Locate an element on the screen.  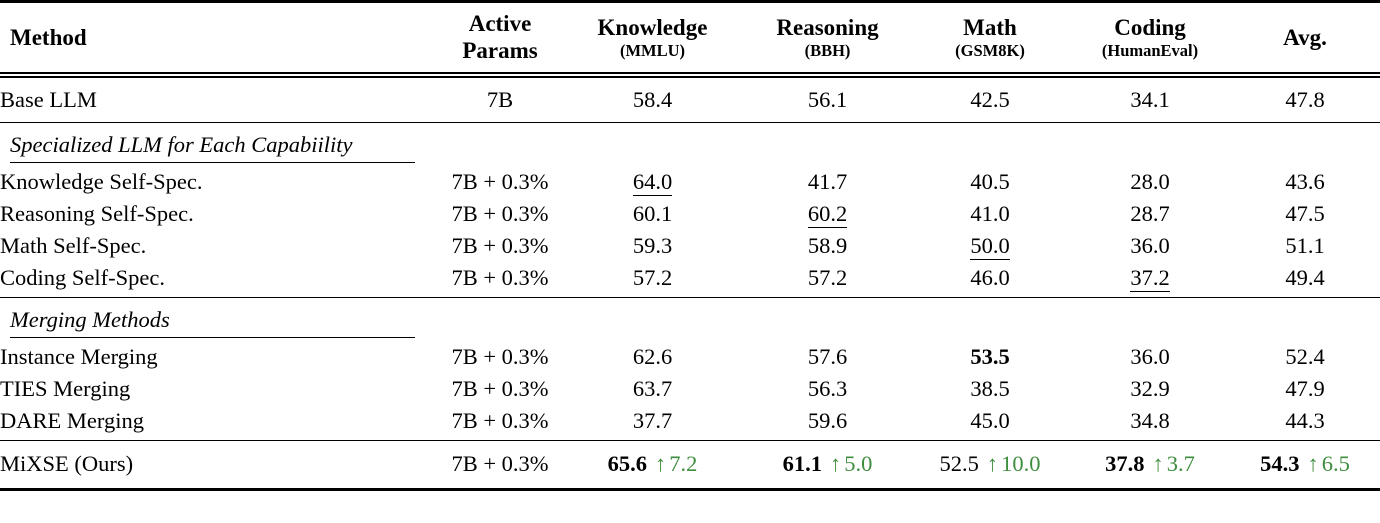
underlined-value: 60.2 is located at coordinates (827, 214).